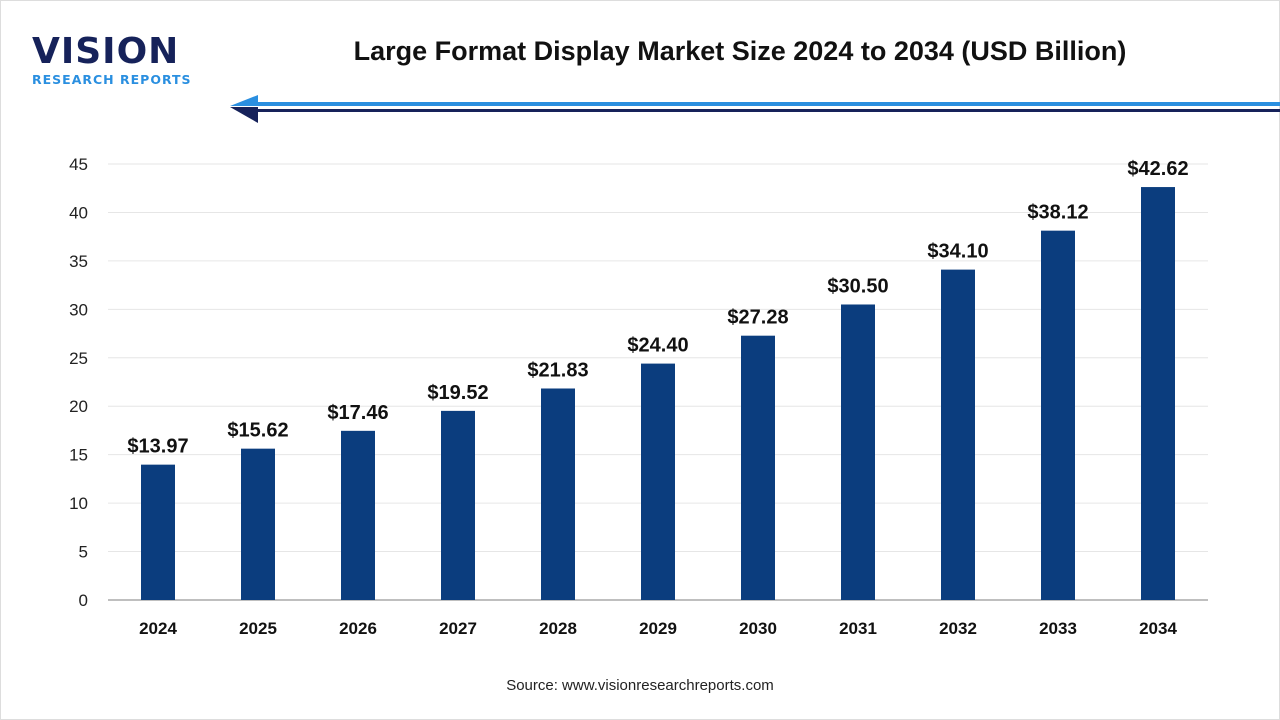  I want to click on y-tick-label: 35, so click(78, 261).